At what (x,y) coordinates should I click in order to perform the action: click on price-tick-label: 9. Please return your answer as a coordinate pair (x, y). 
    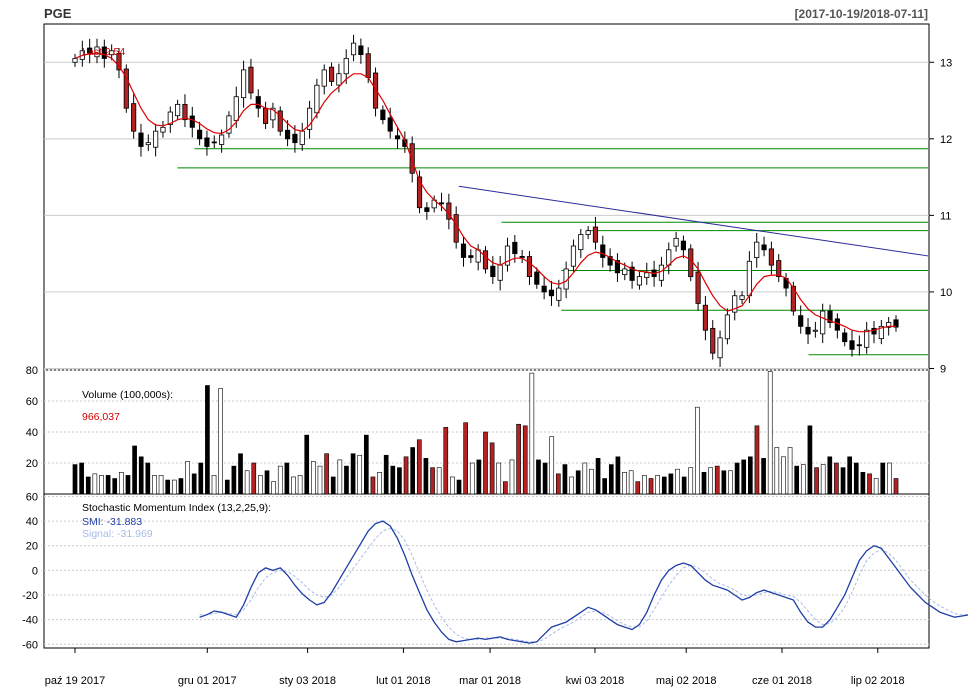
    Looking at the image, I should click on (943, 369).